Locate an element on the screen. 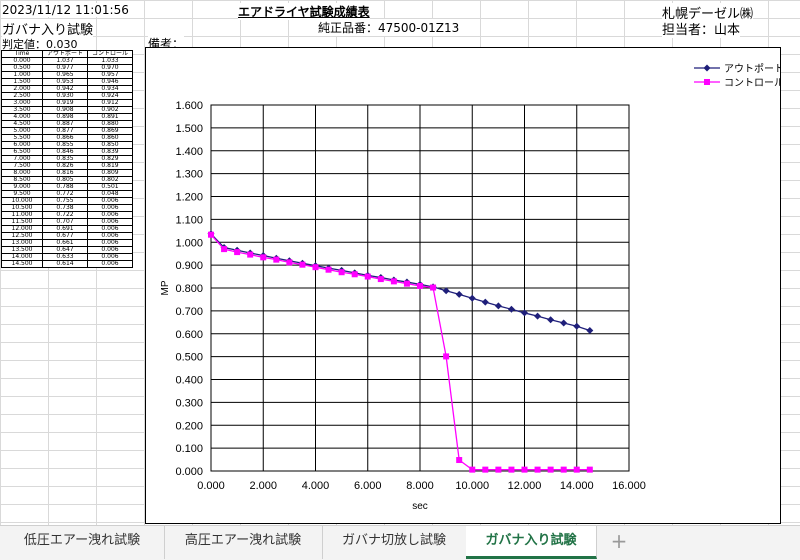 The width and height of the screenshot is (800, 560). sheet-tab-bar: 低圧エアー洩れ試験 高圧エアー洩れ試験 ガバナ切放し試験 ガバナ入り試験 + is located at coordinates (400, 542).